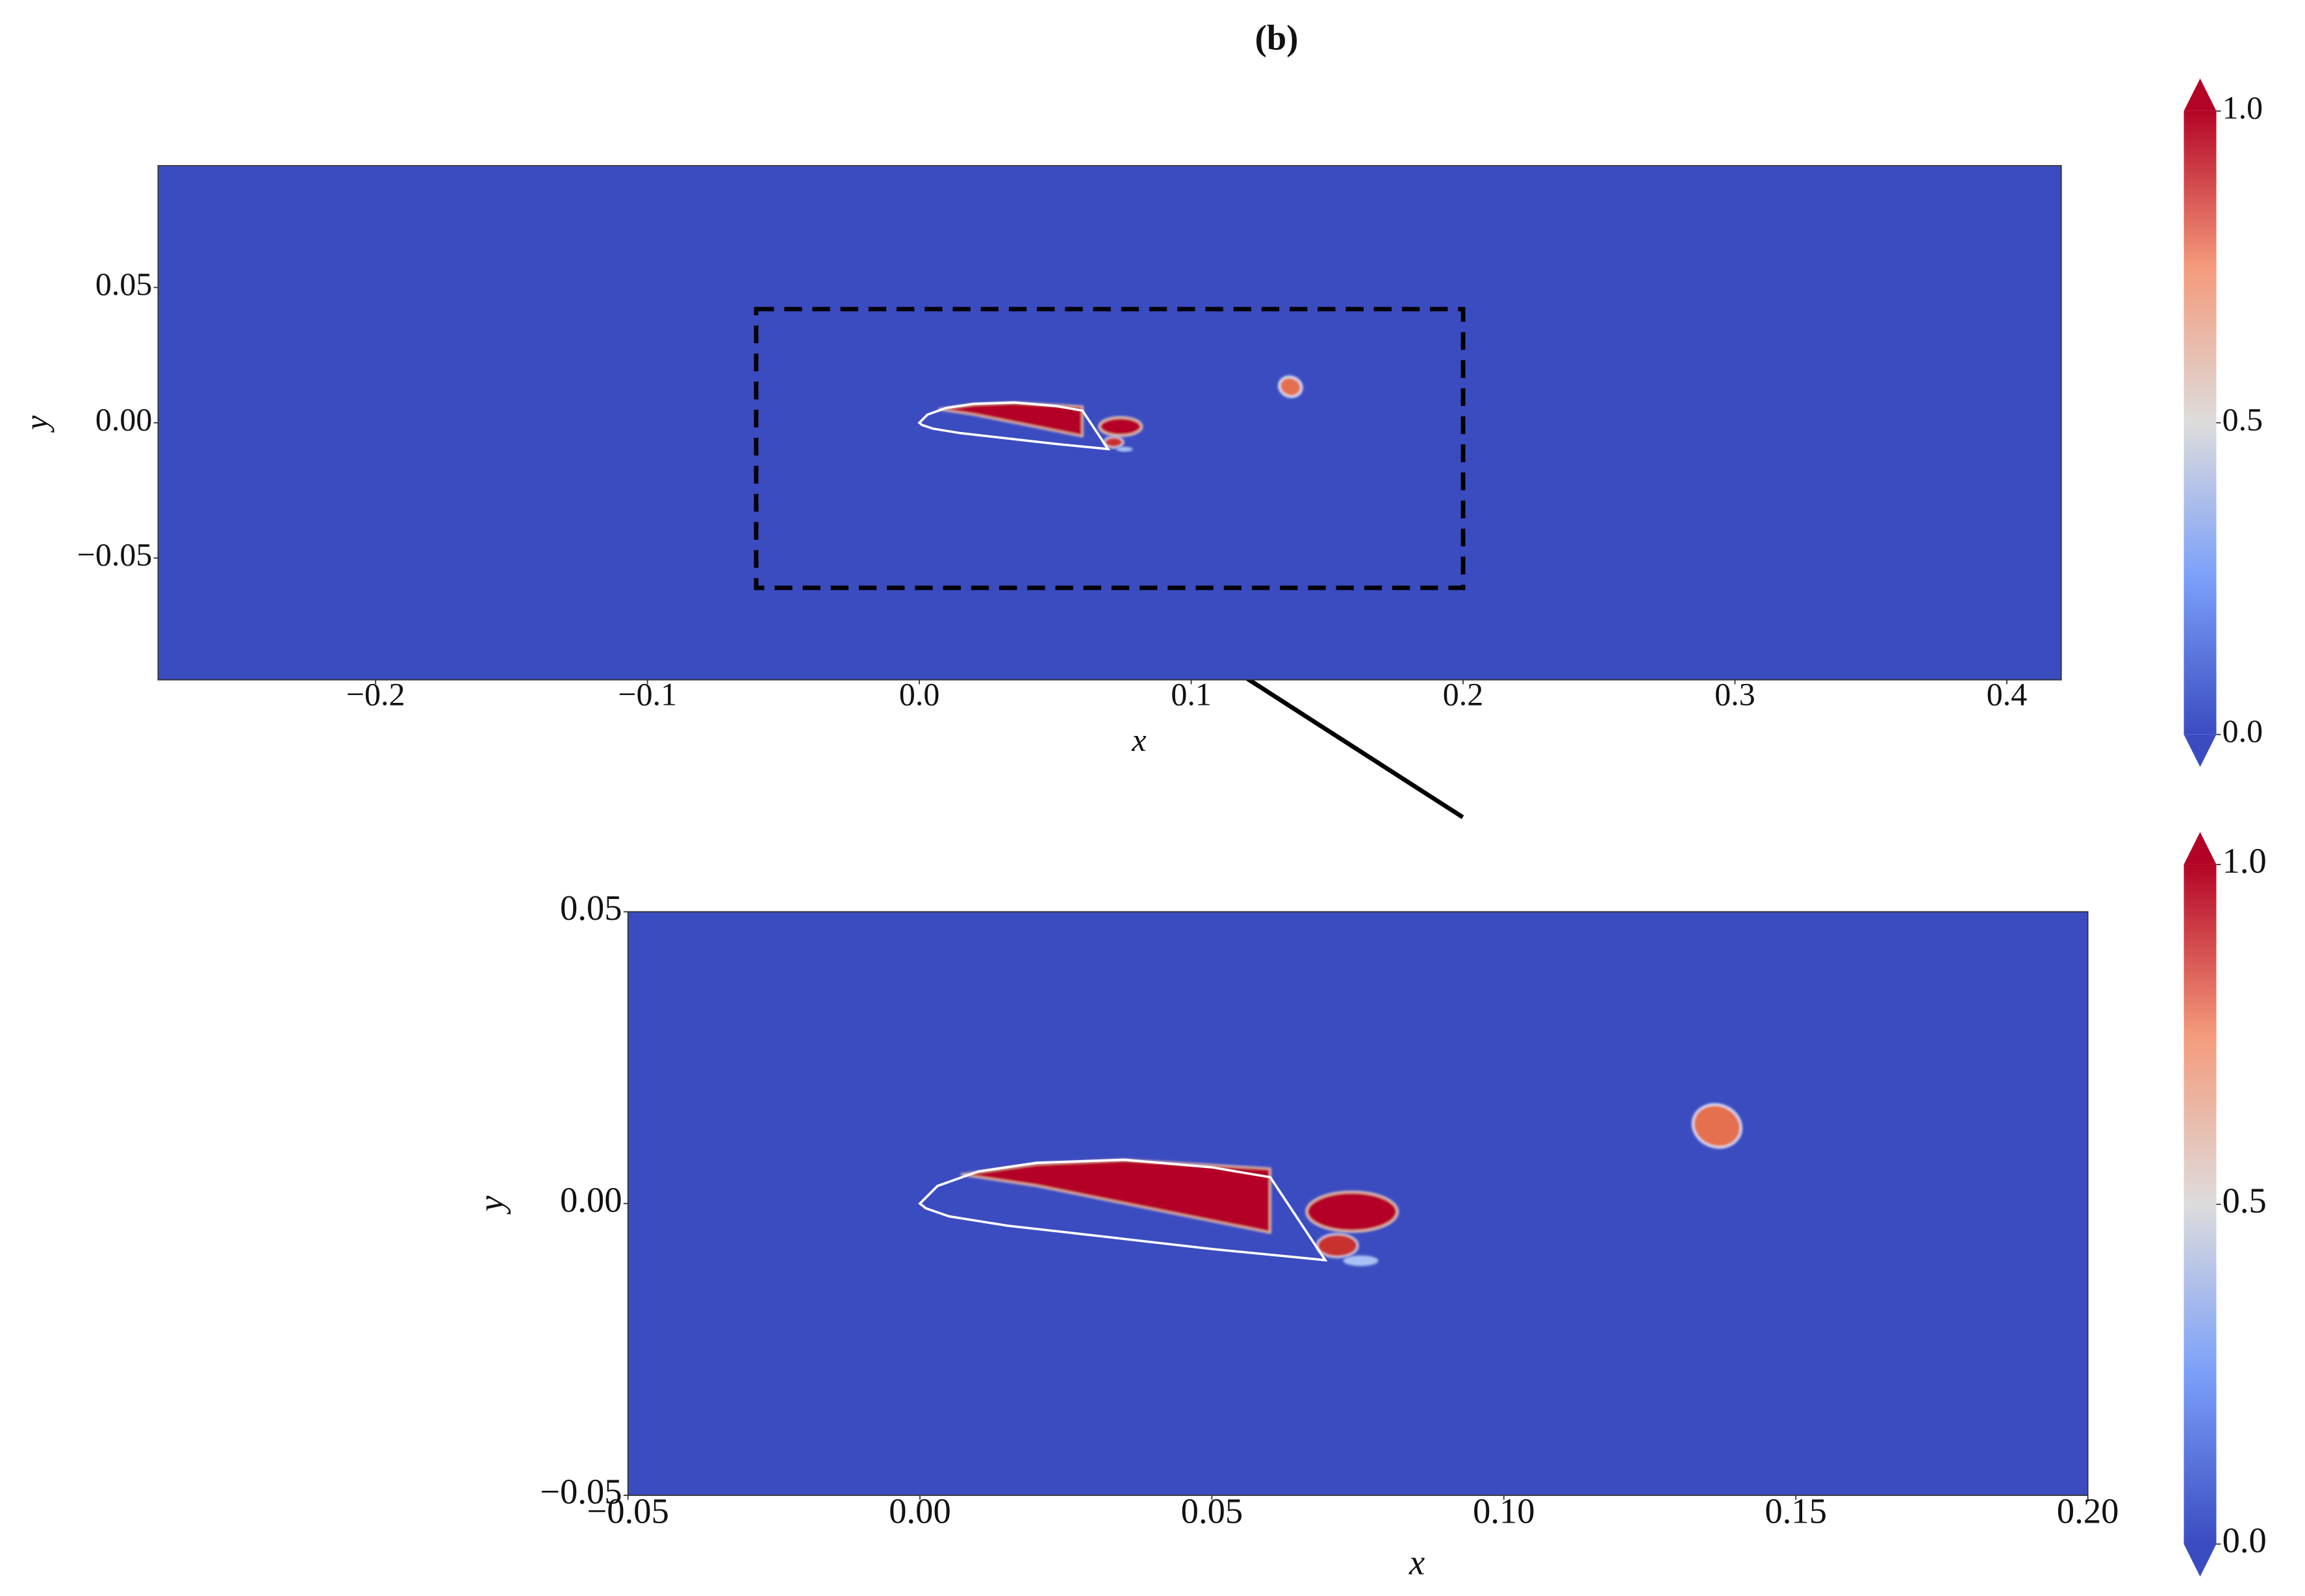 The width and height of the screenshot is (2305, 1596). I want to click on figure-title: (b), so click(1277, 38).